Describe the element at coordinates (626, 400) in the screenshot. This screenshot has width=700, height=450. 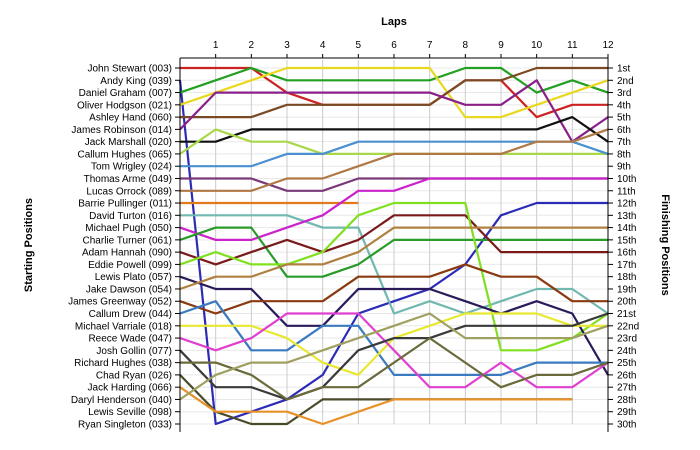
I see `finishing-position-label: 28th` at that location.